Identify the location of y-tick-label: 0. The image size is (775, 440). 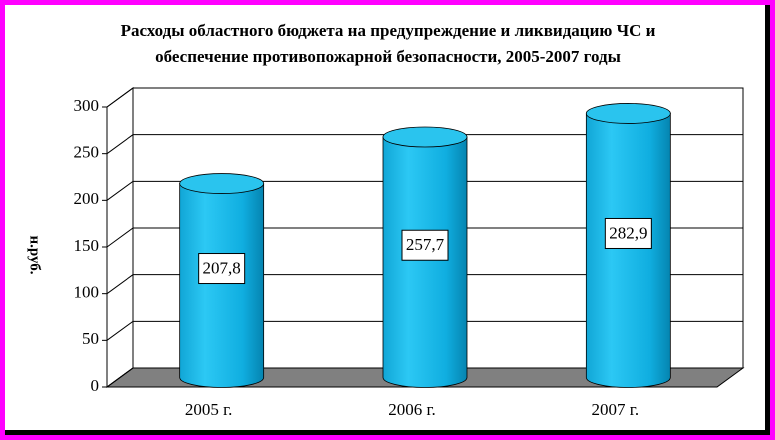
(95, 385).